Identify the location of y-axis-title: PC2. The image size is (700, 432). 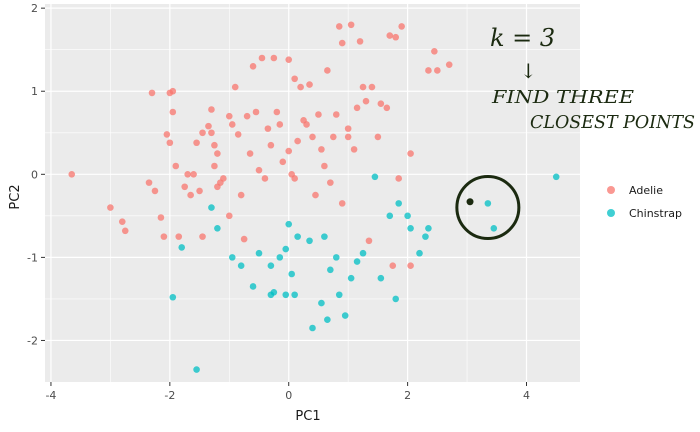
(15, 196).